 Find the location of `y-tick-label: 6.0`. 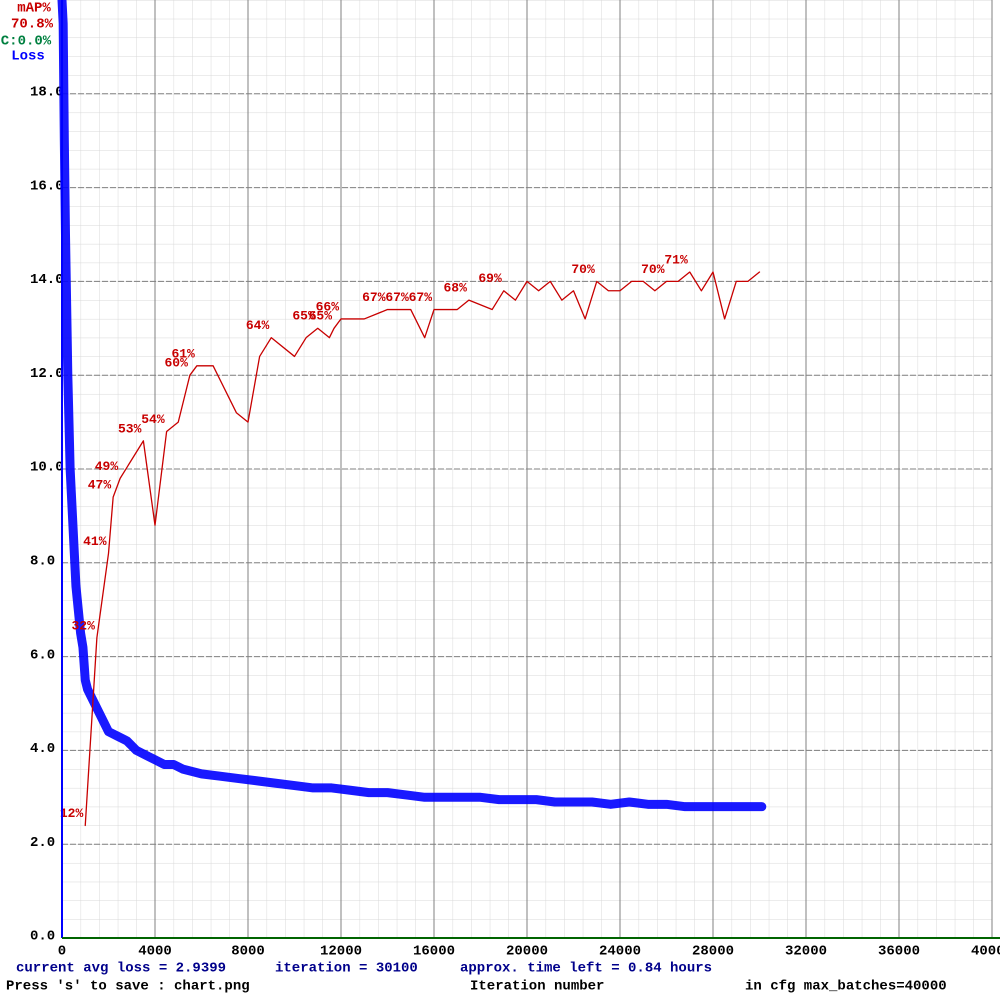

y-tick-label: 6.0 is located at coordinates (42, 655).